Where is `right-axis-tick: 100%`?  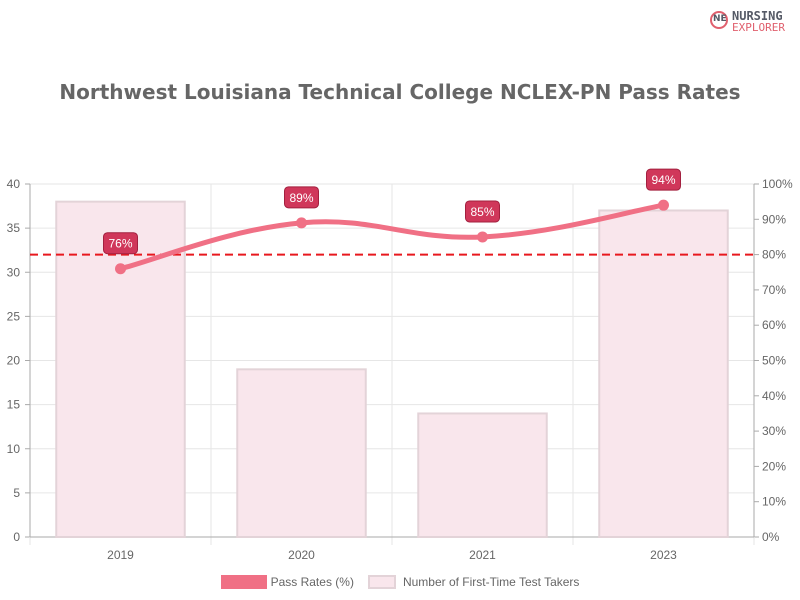
right-axis-tick: 100% is located at coordinates (777, 184).